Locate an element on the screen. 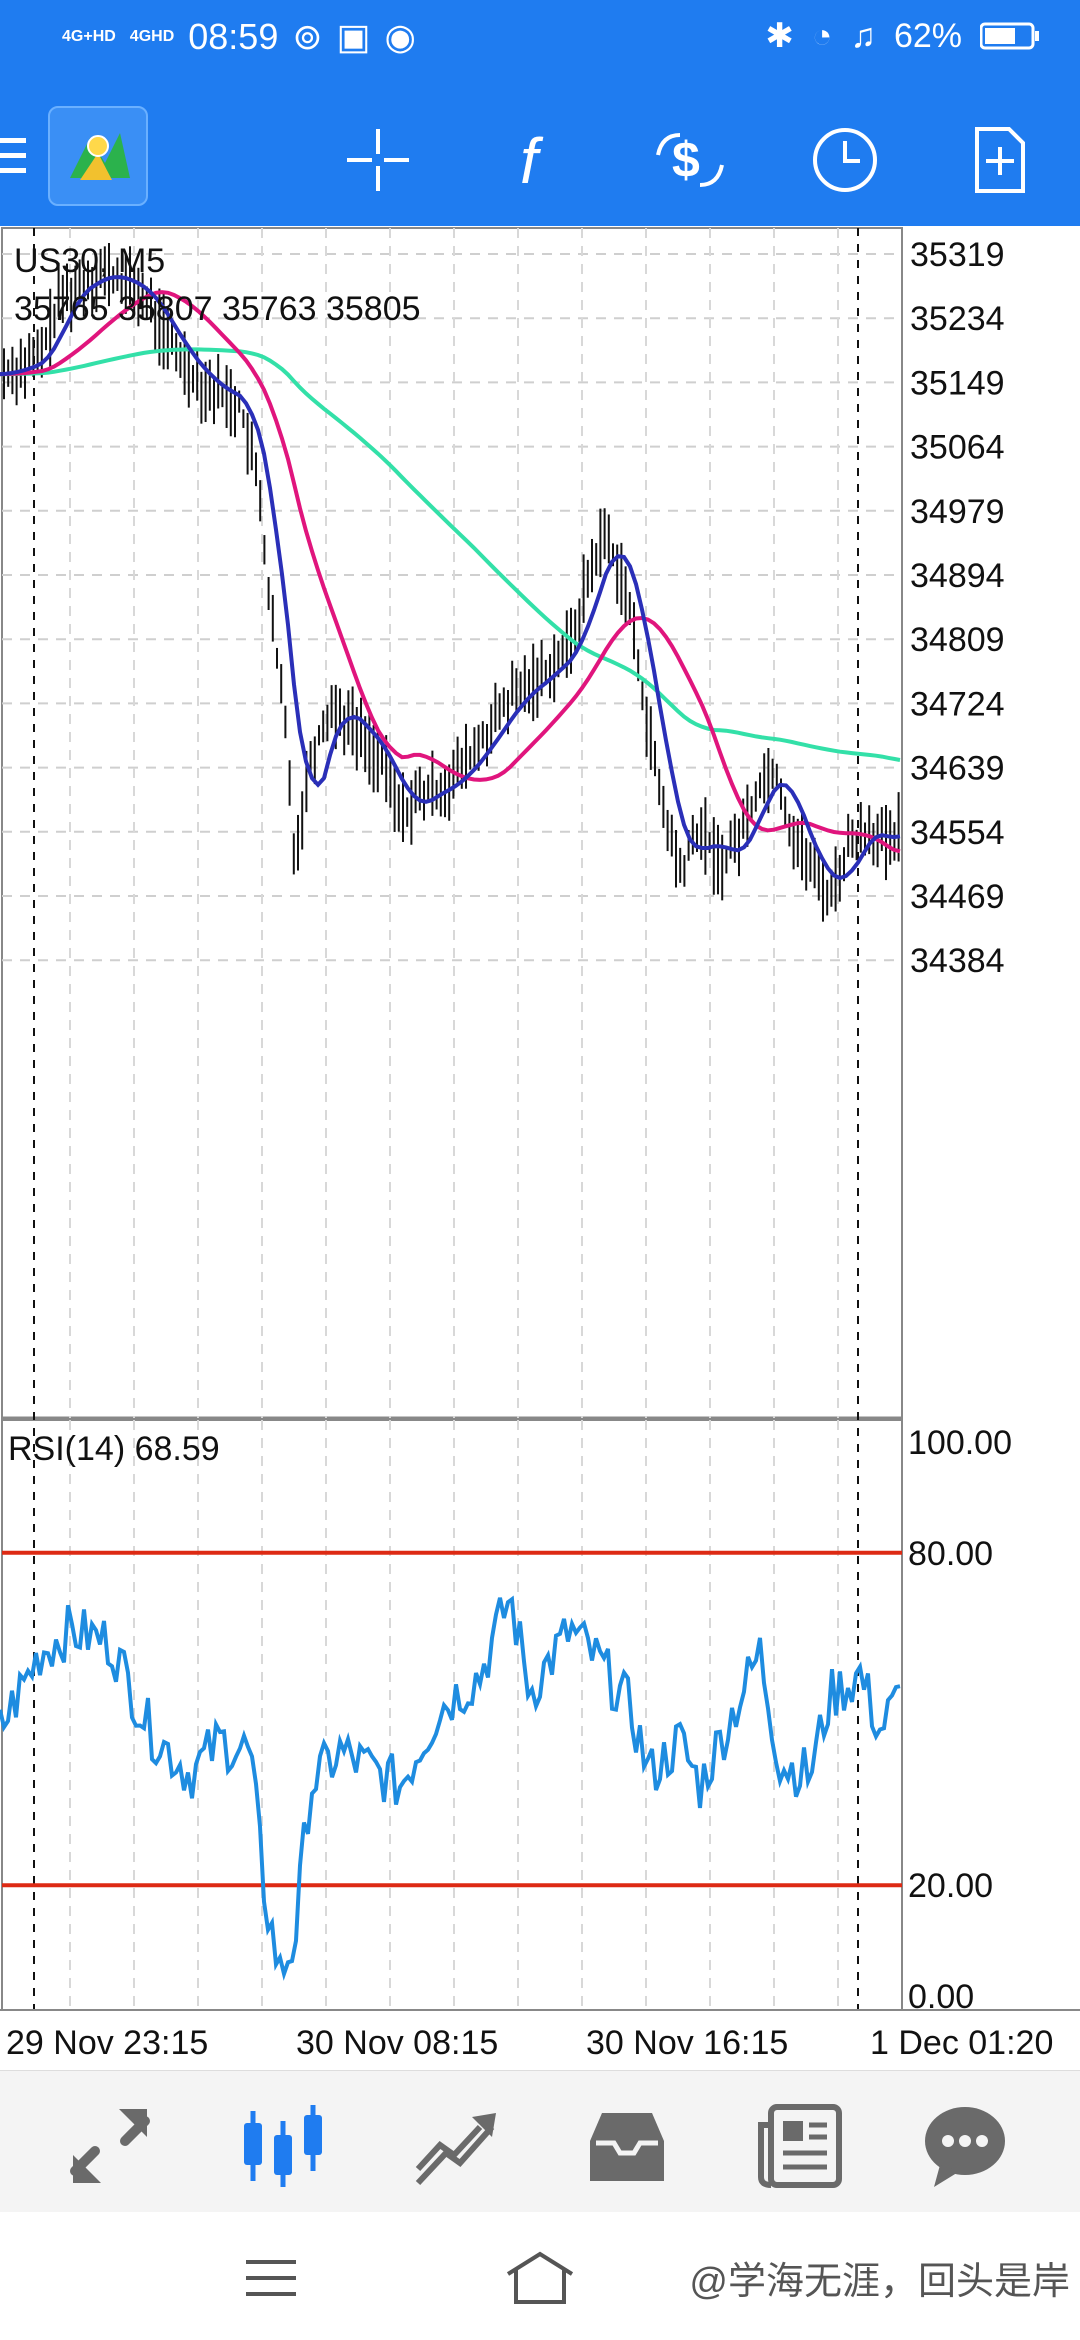 Image resolution: width=1080 pixels, height=2340 pixels. price-tick-label: 35149 is located at coordinates (957, 383).